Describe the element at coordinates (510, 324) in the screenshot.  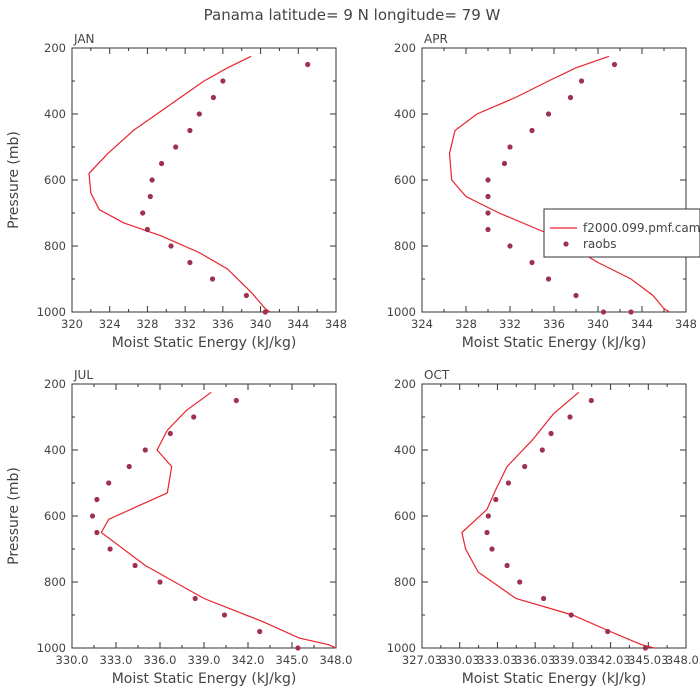
I see `x-tick-label: 332` at that location.